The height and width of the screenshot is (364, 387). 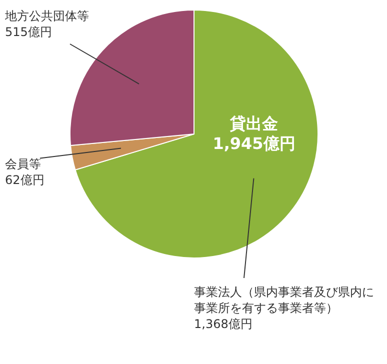 I want to click on data-label: 62億円, so click(x=25, y=180).